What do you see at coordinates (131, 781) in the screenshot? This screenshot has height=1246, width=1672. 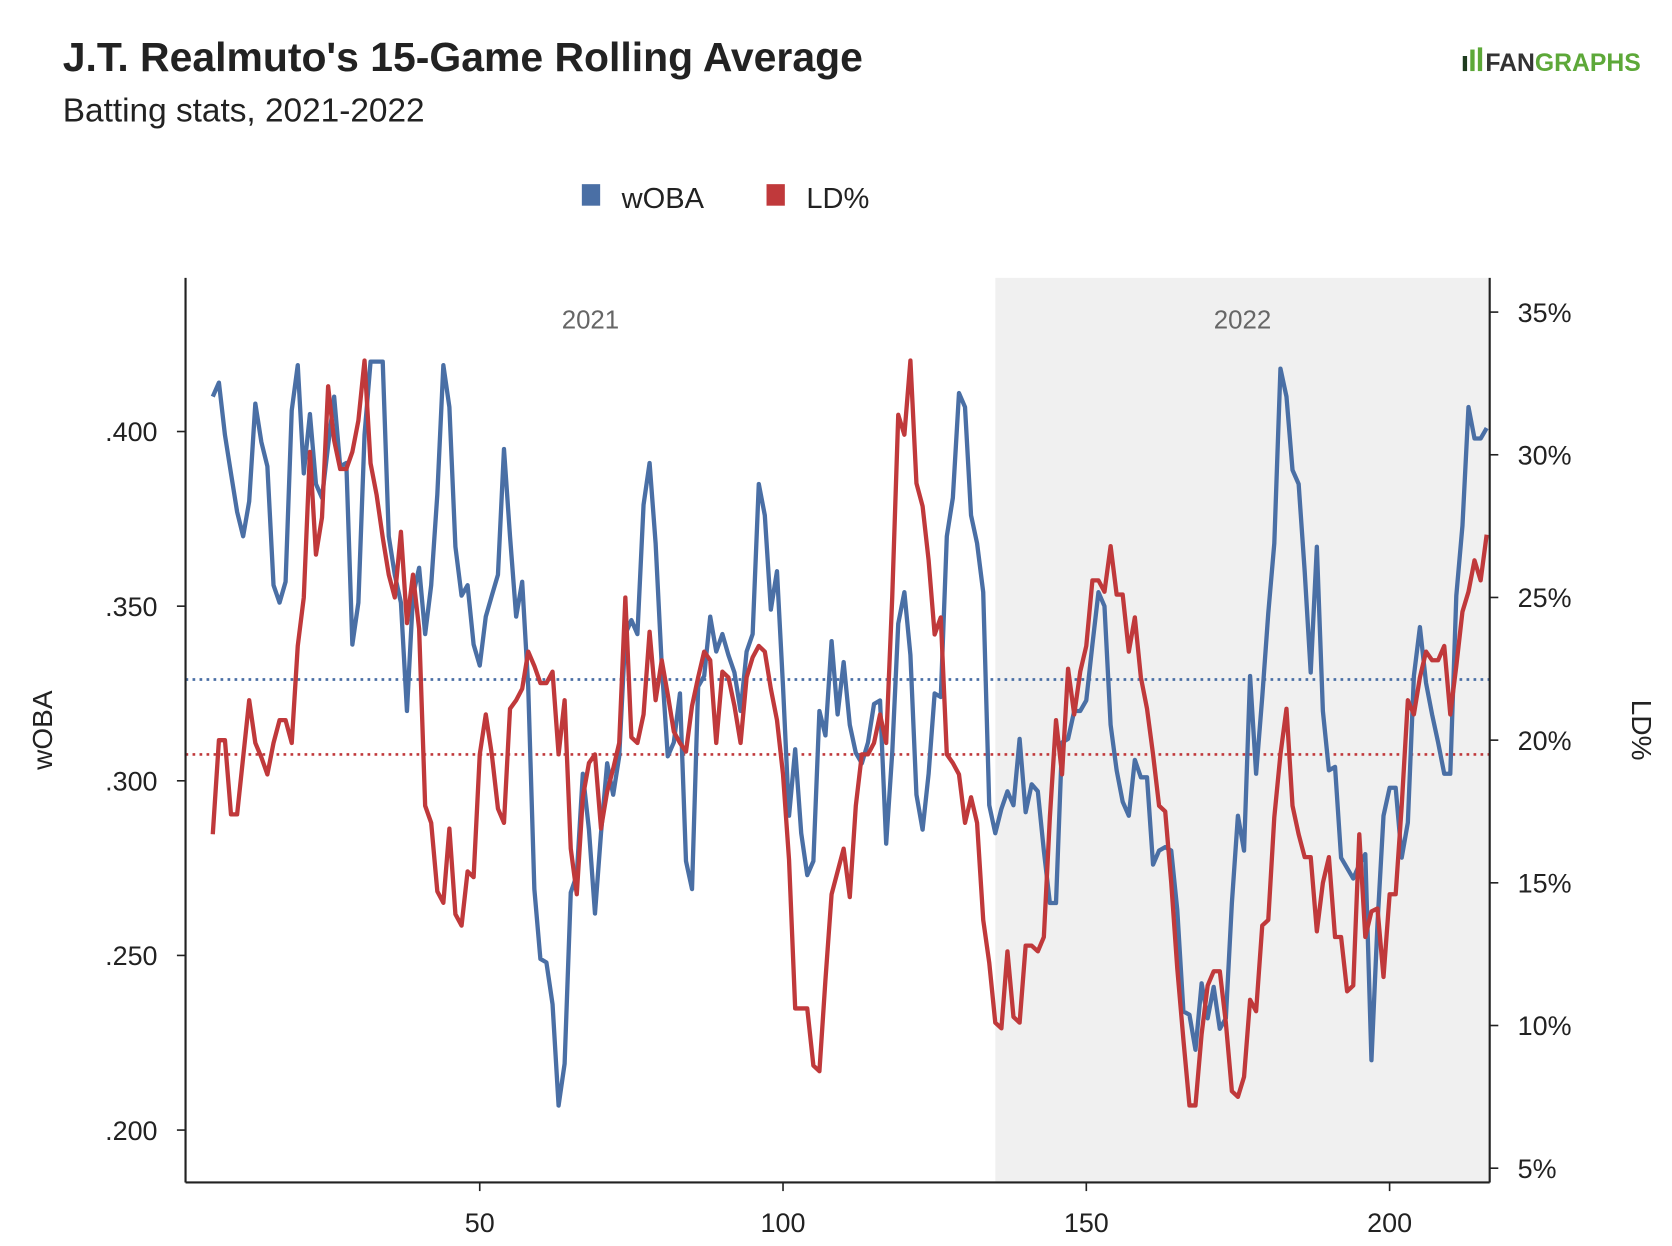 I see `y-tick-label: .300` at bounding box center [131, 781].